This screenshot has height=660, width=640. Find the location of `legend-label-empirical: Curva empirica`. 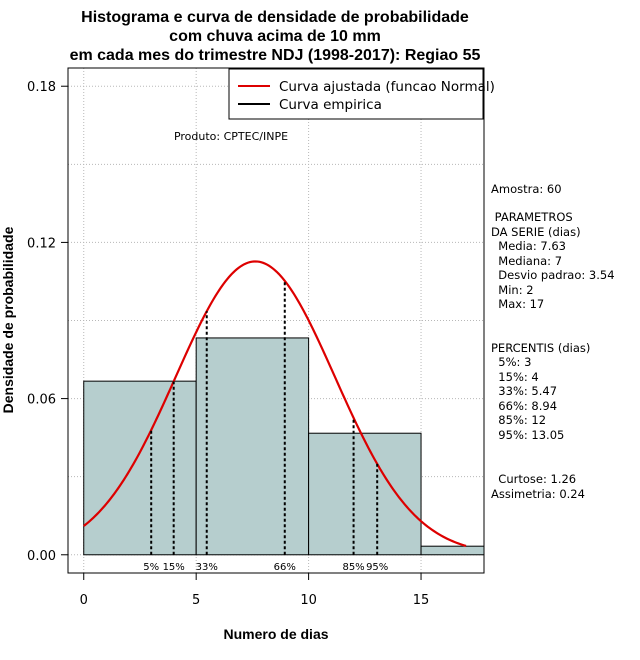

legend-label-empirical: Curva empirica is located at coordinates (330, 105).